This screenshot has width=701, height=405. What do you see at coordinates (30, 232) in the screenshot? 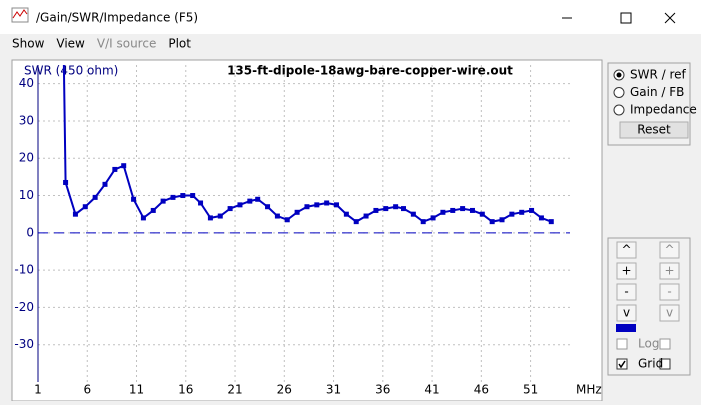
I see `y-tick-label: 0` at bounding box center [30, 232].